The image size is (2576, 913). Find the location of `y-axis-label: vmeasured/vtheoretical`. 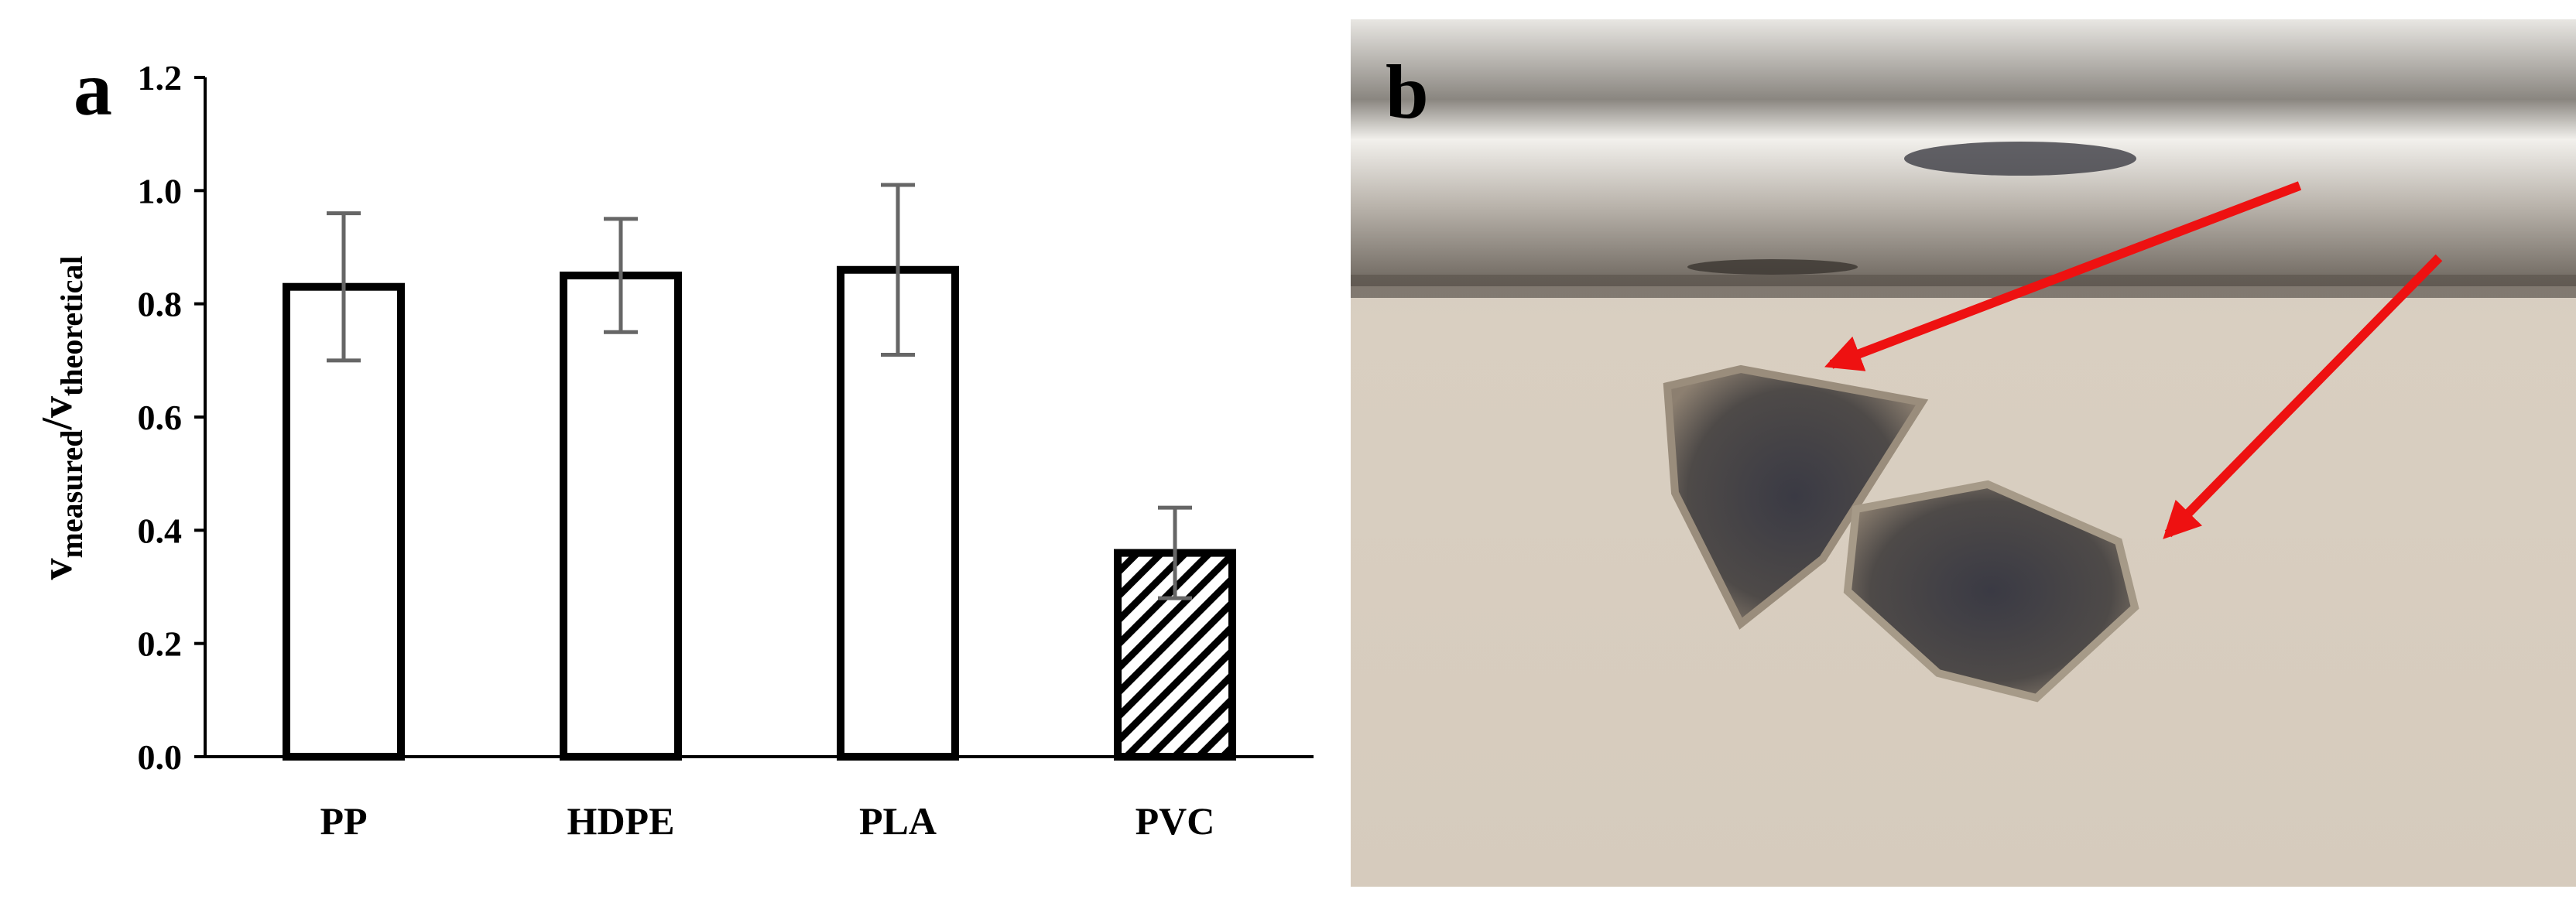

y-axis-label: vmeasured/vtheoretical is located at coordinates (61, 418).